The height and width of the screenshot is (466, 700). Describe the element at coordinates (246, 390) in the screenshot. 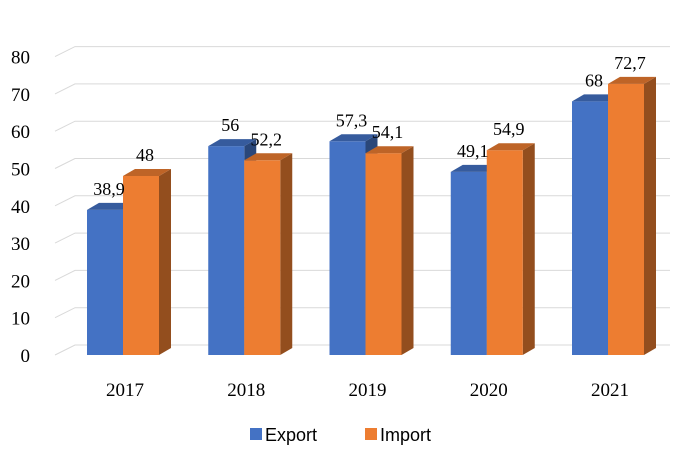

I see `x-category-label: 2018` at that location.